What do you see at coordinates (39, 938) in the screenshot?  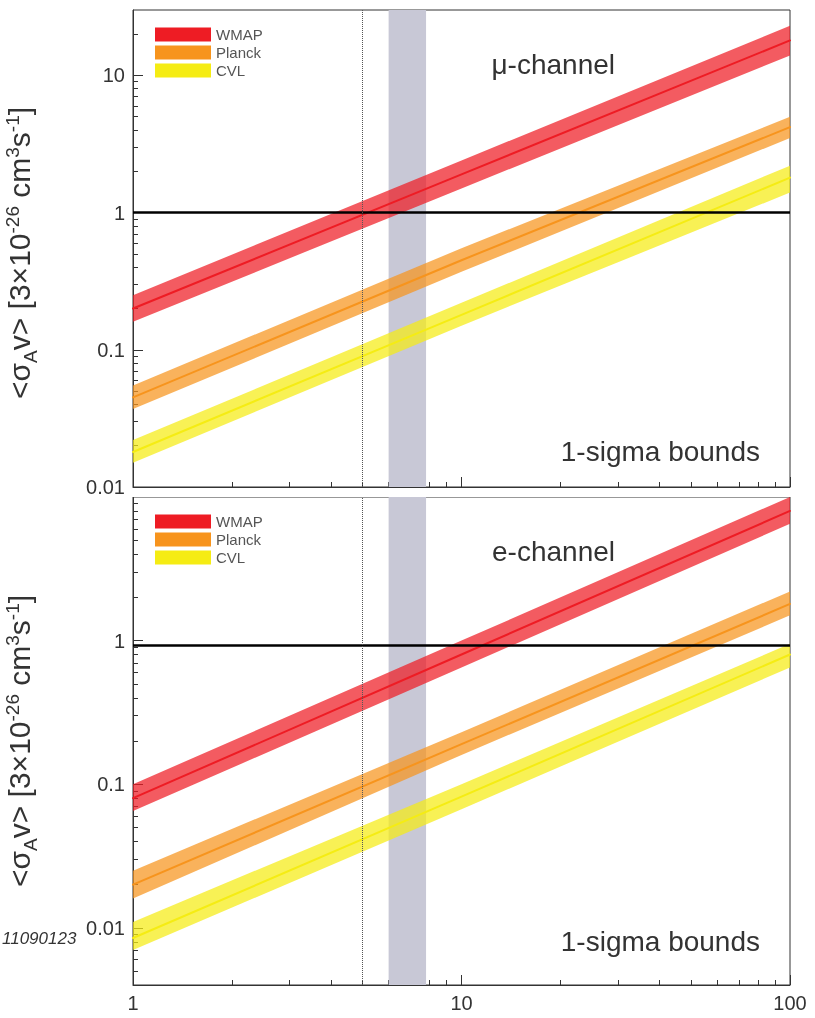 I see `text: 11090123` at bounding box center [39, 938].